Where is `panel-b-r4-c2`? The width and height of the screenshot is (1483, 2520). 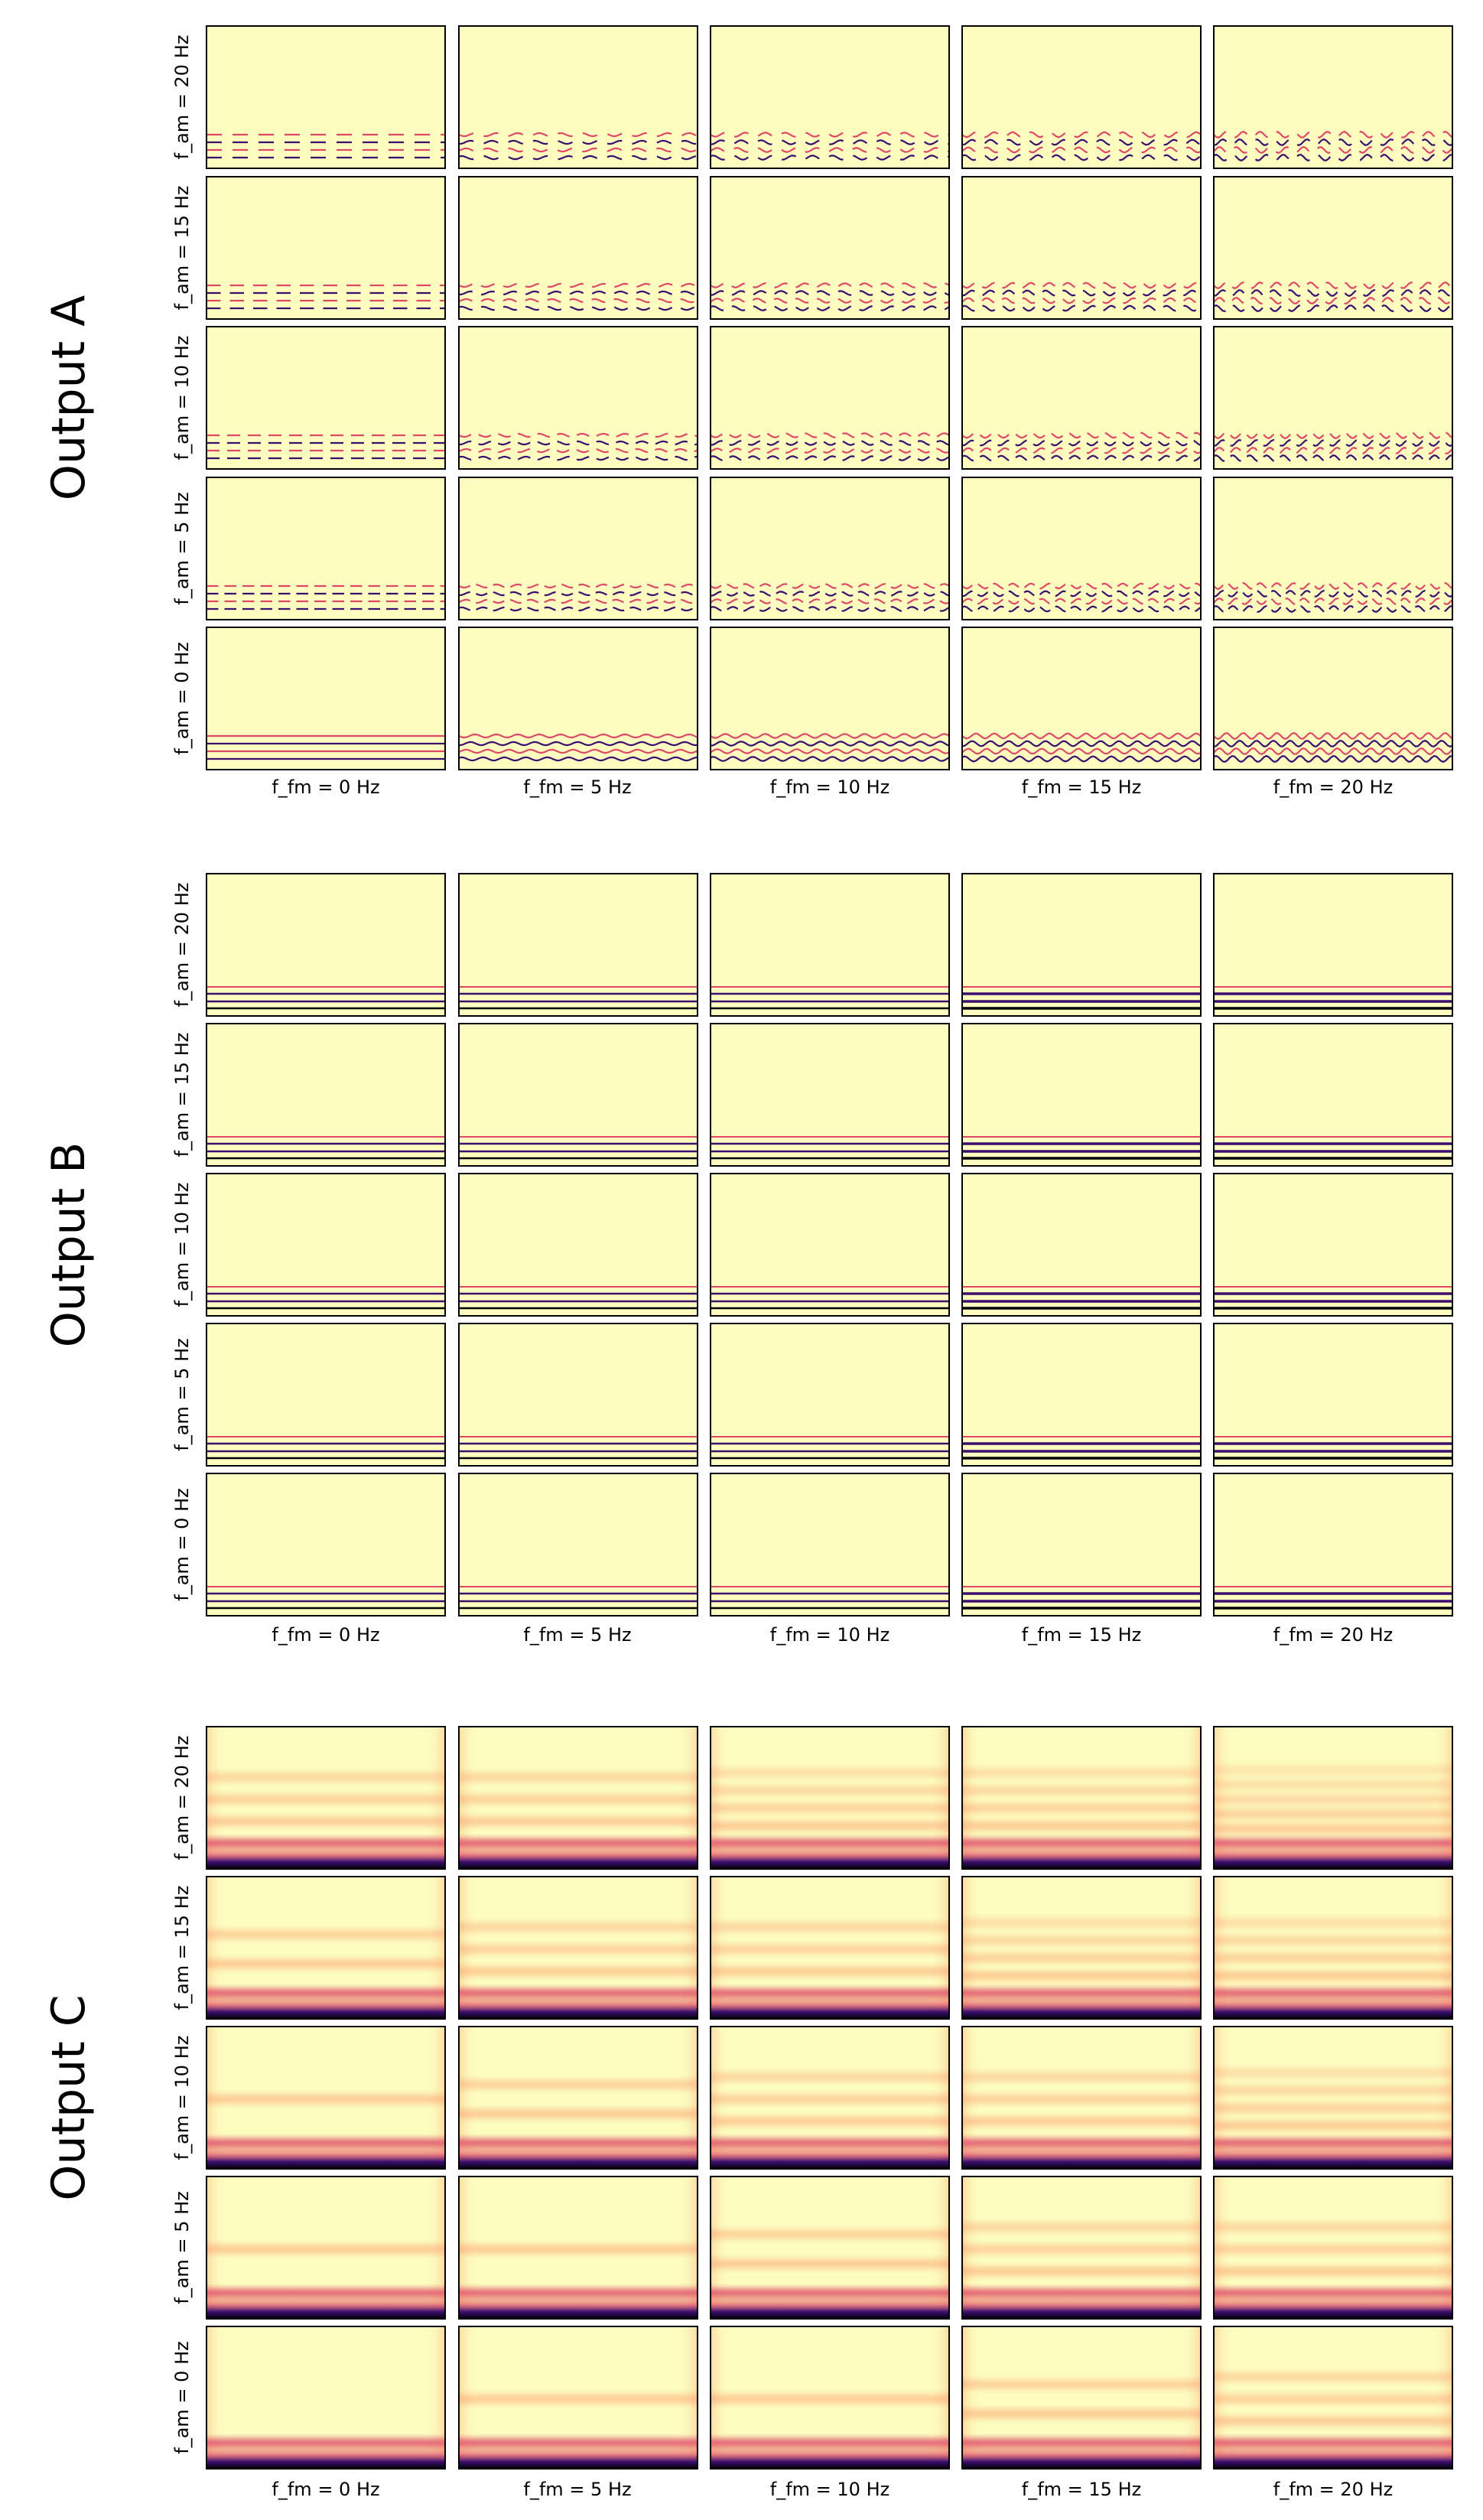
panel-b-r4-c2 is located at coordinates (830, 1545).